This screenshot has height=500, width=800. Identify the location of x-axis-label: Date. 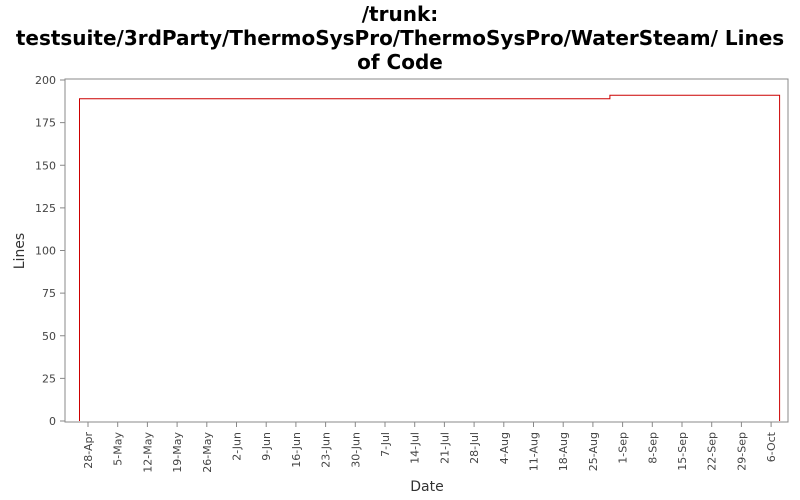
(426, 487).